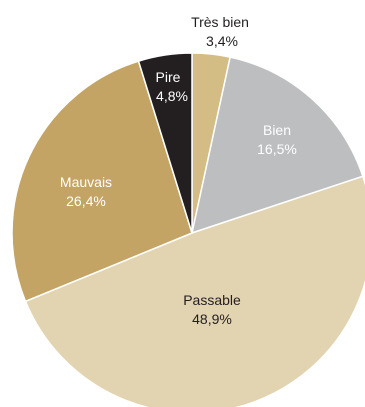 The height and width of the screenshot is (407, 365). I want to click on value-pire: 4,8%, so click(172, 96).